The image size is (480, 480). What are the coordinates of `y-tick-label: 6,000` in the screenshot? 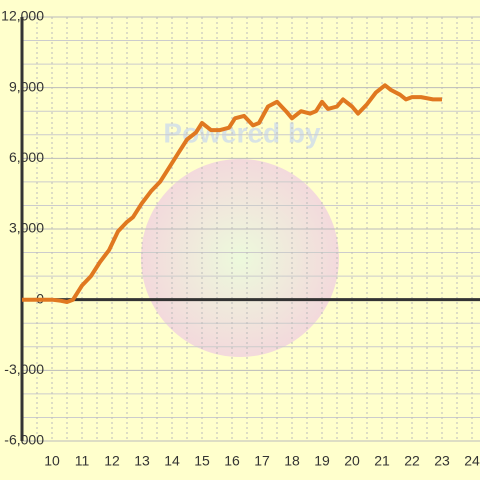 It's located at (26, 157).